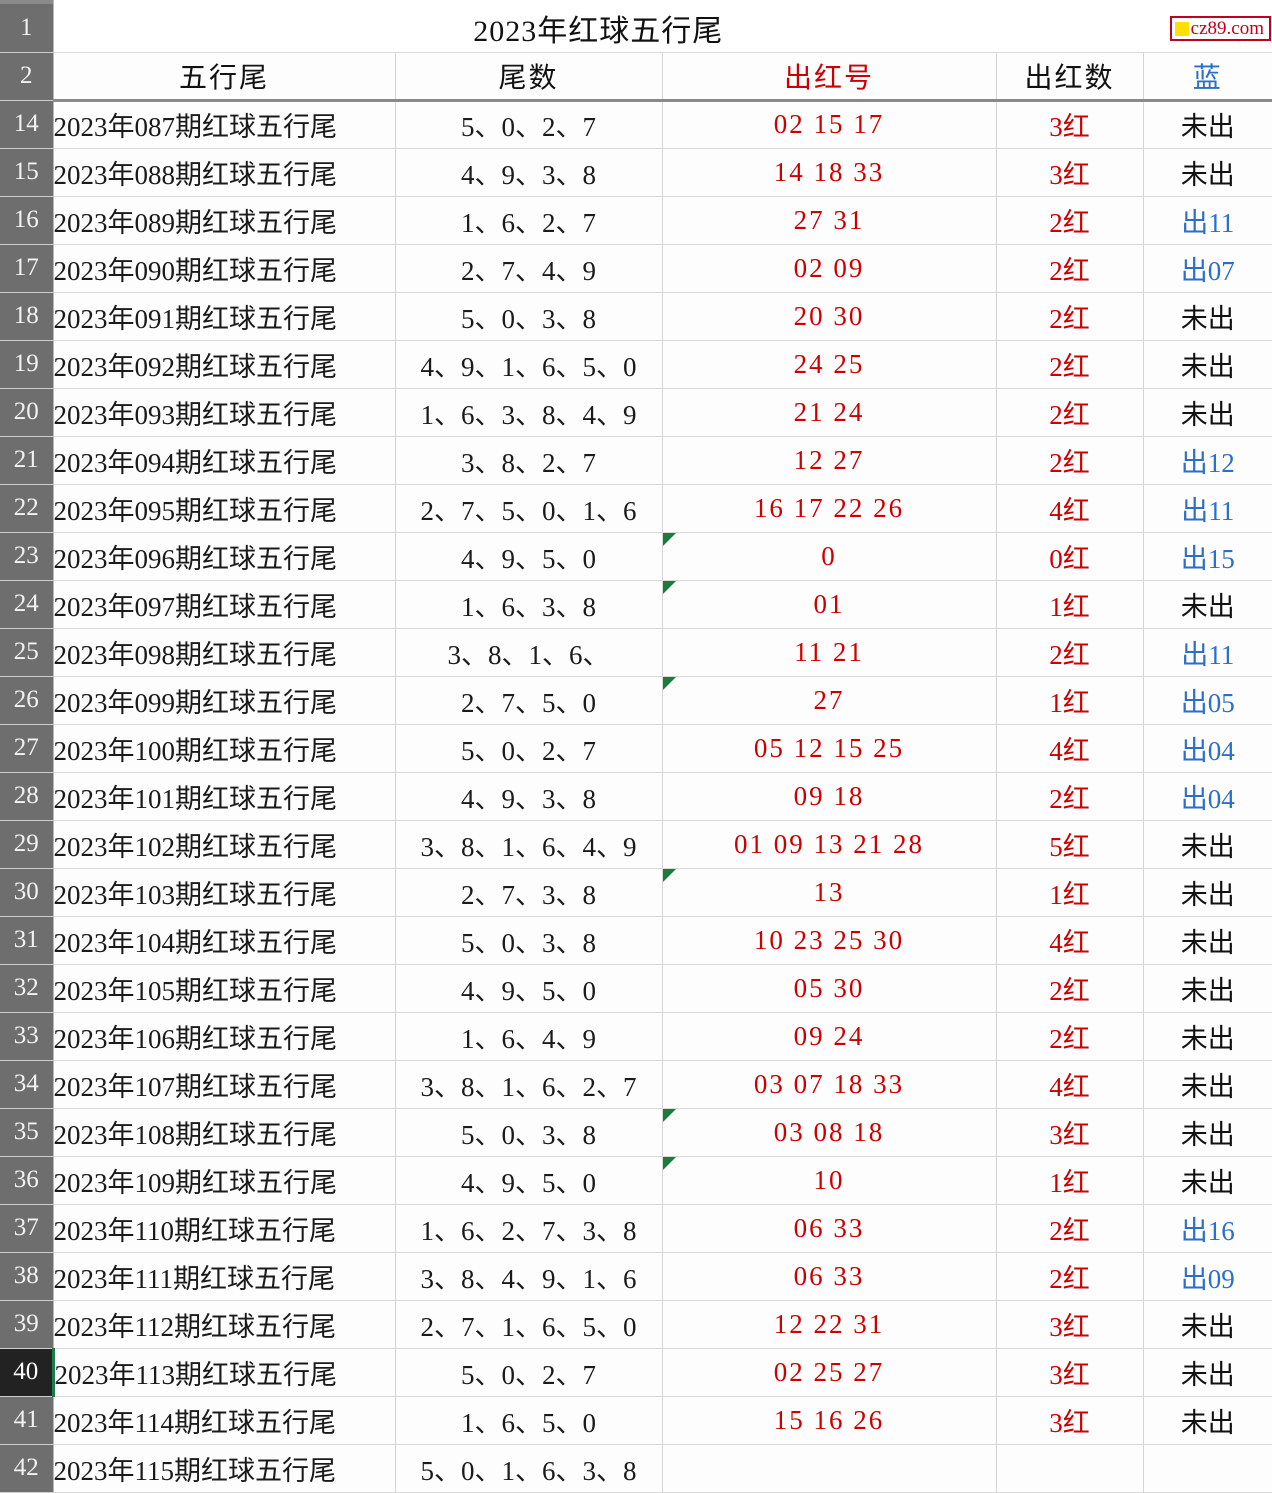  What do you see at coordinates (636, 460) in the screenshot?
I see `table-row: 21 2023年094期红球五行尾 3、8、2、7 12 27 2红 出12` at bounding box center [636, 460].